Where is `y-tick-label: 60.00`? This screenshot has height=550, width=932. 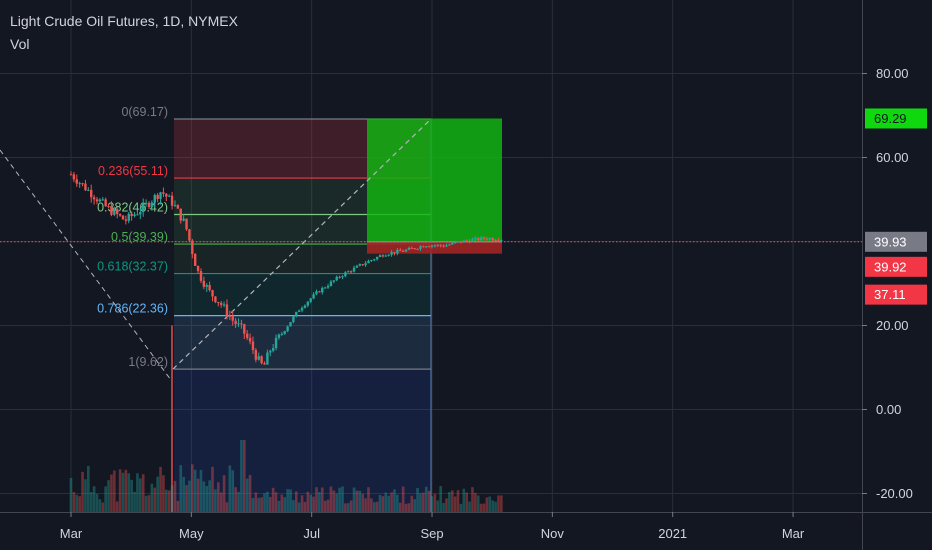
y-tick-label: 60.00 is located at coordinates (892, 157).